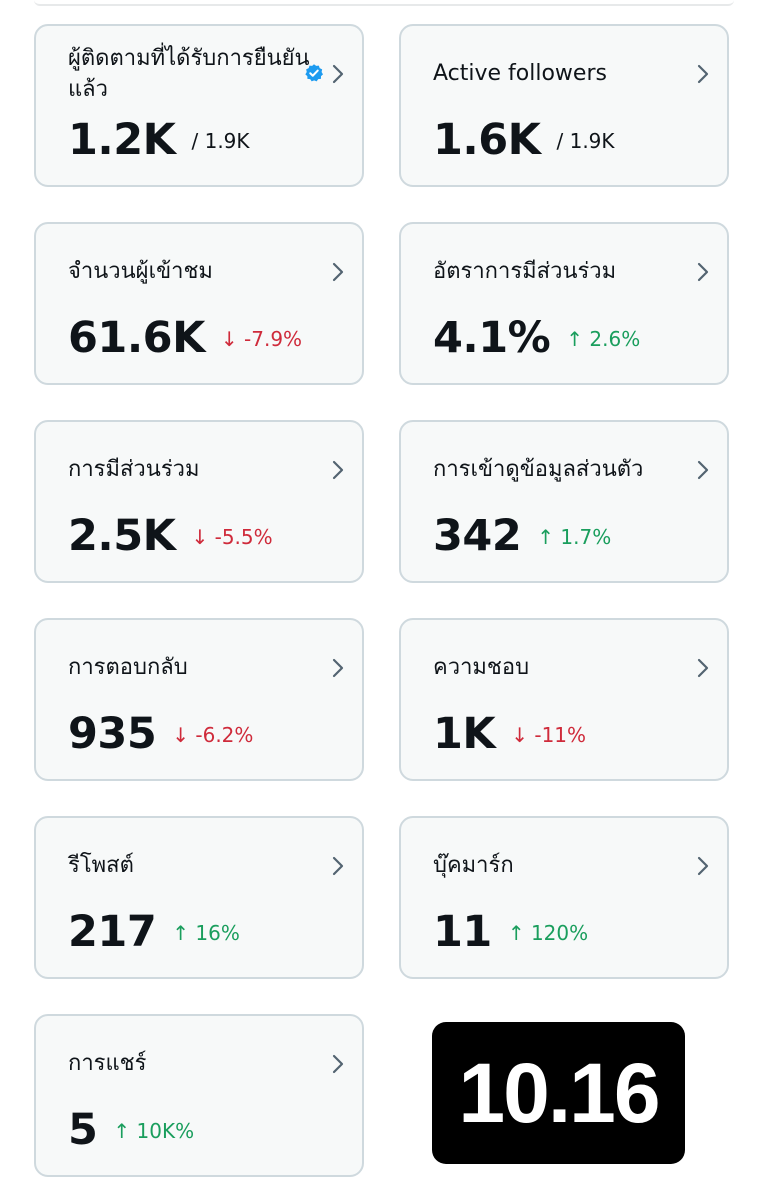  I want to click on metric-value: 61.6K ↓ -7.9%, so click(185, 338).